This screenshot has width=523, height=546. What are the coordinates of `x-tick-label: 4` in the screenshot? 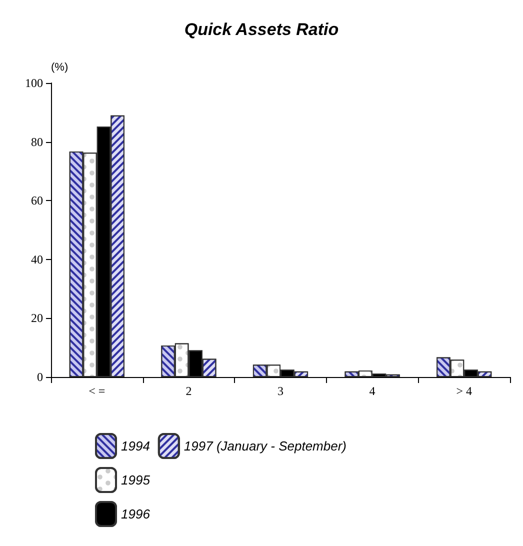 It's located at (372, 391).